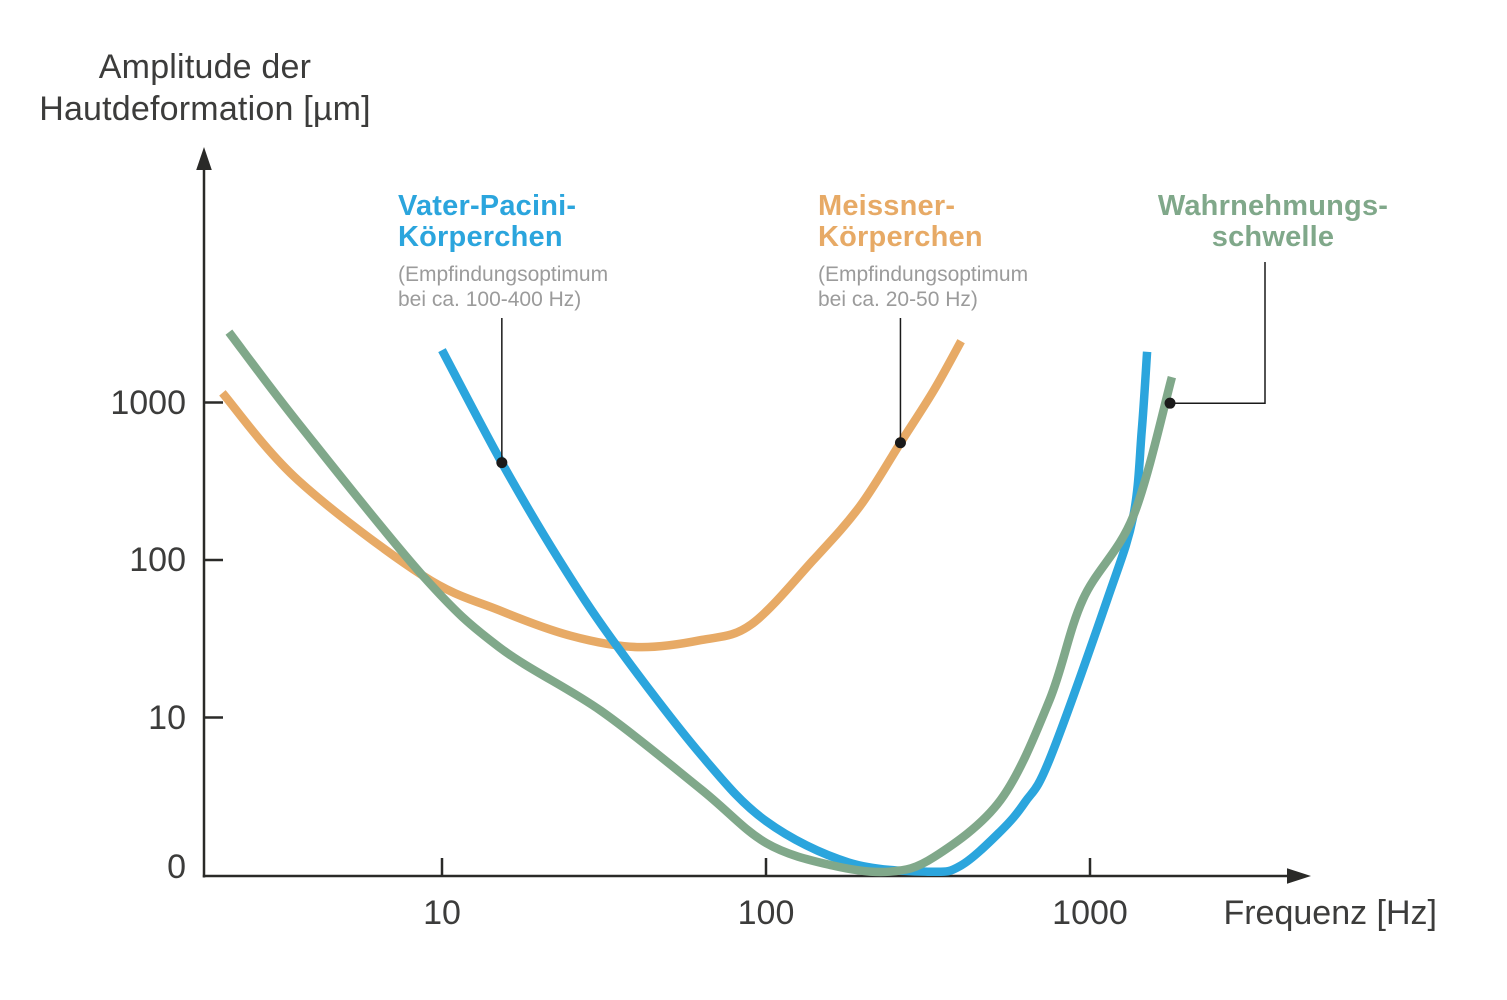 The width and height of the screenshot is (1507, 1000). Describe the element at coordinates (487, 206) in the screenshot. I see `legend-title-line: Vater-Pacini-` at that location.